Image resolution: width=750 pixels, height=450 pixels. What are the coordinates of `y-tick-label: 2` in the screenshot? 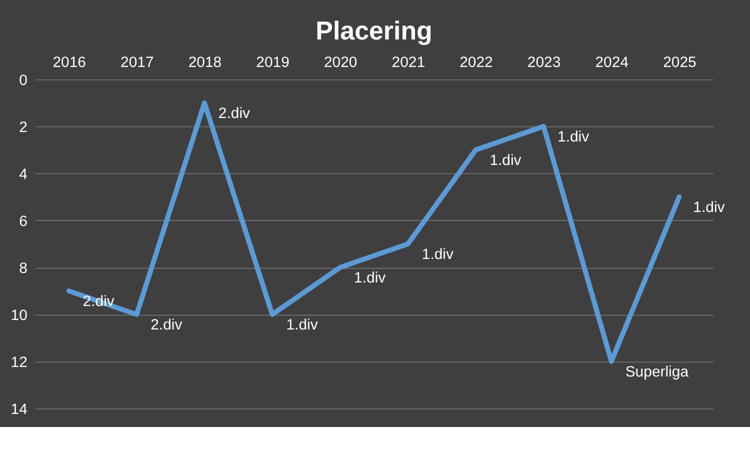 It's located at (23, 127).